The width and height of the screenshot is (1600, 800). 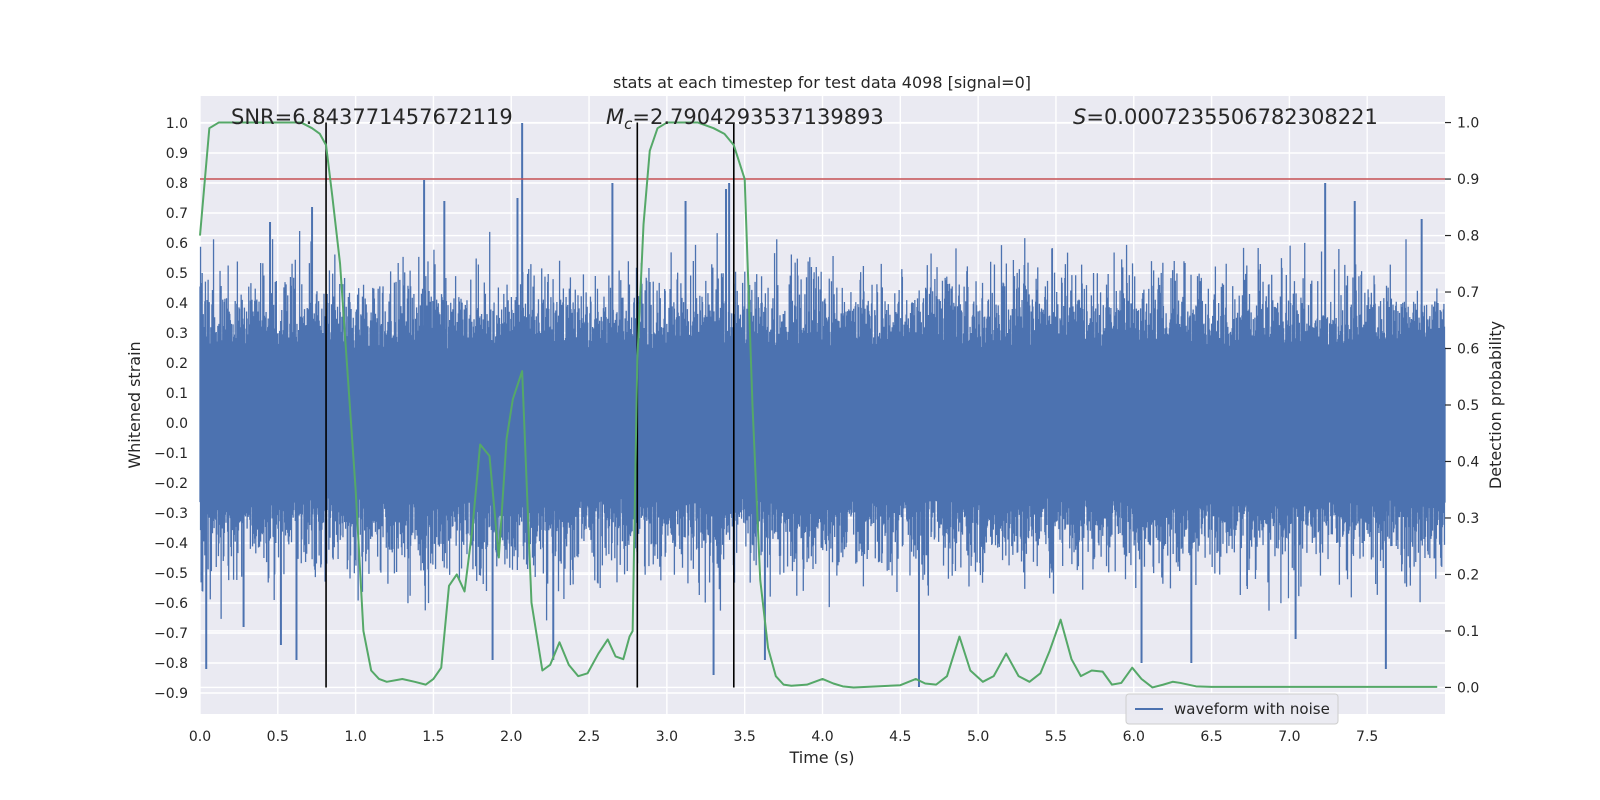 What do you see at coordinates (171, 634) in the screenshot?
I see `y-left-tick-label: −0.7` at bounding box center [171, 634].